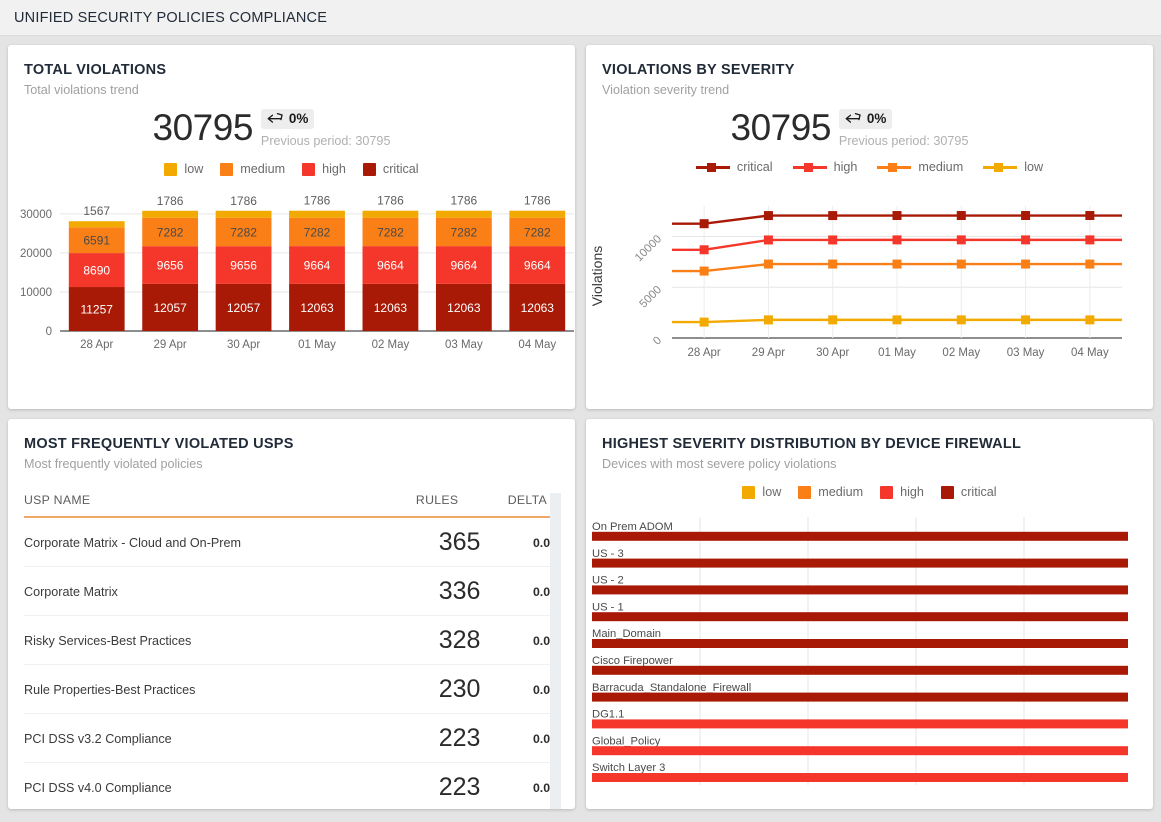  What do you see at coordinates (657, 341) in the screenshot?
I see `svg-text: 0` at bounding box center [657, 341].